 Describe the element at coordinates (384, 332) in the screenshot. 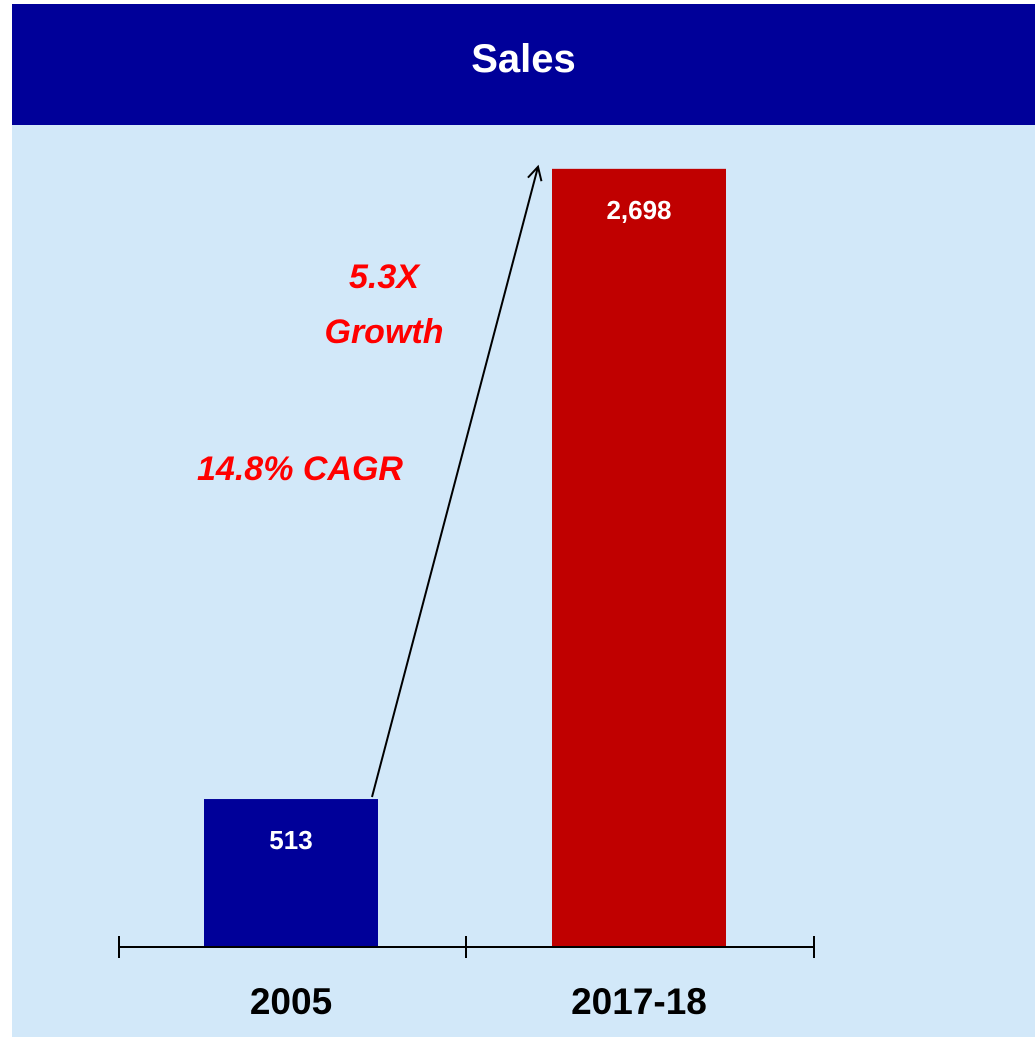

I see `growth-word-label: Growth` at that location.